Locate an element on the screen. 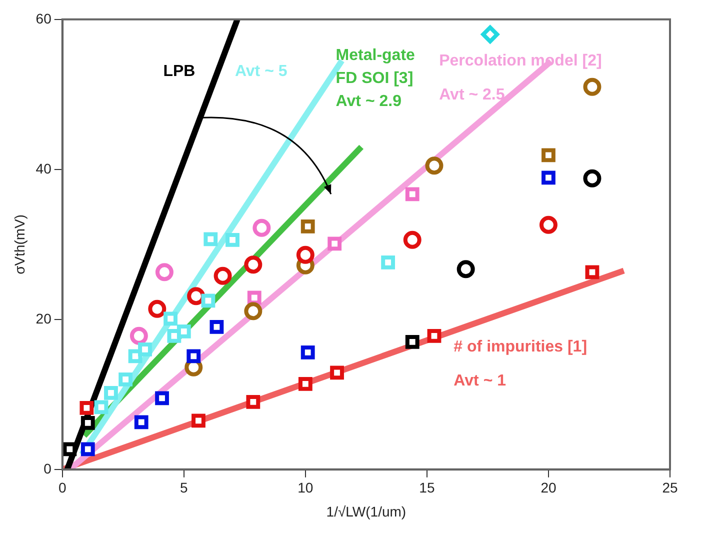  x-tick-label: 20 is located at coordinates (548, 488).